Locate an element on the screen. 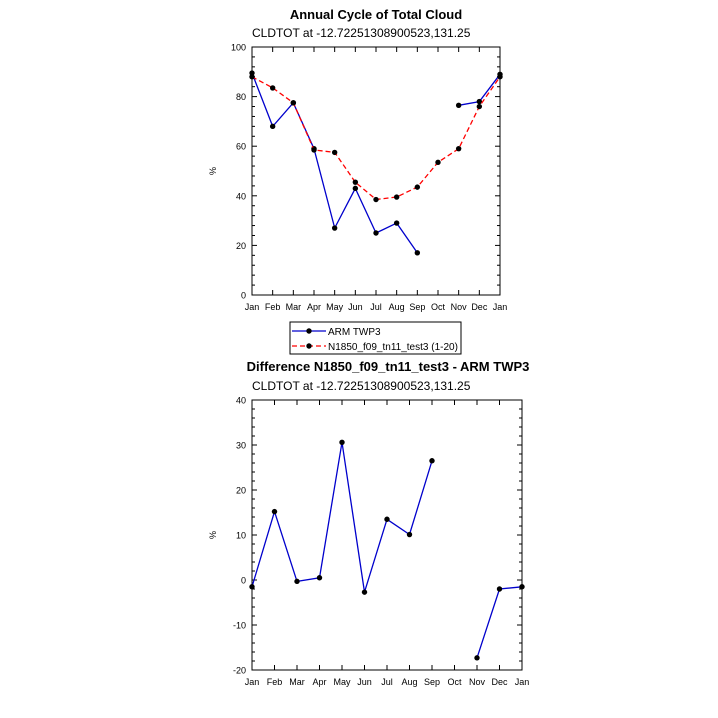 The width and height of the screenshot is (718, 718). chart2-ticks is located at coordinates (387, 535).